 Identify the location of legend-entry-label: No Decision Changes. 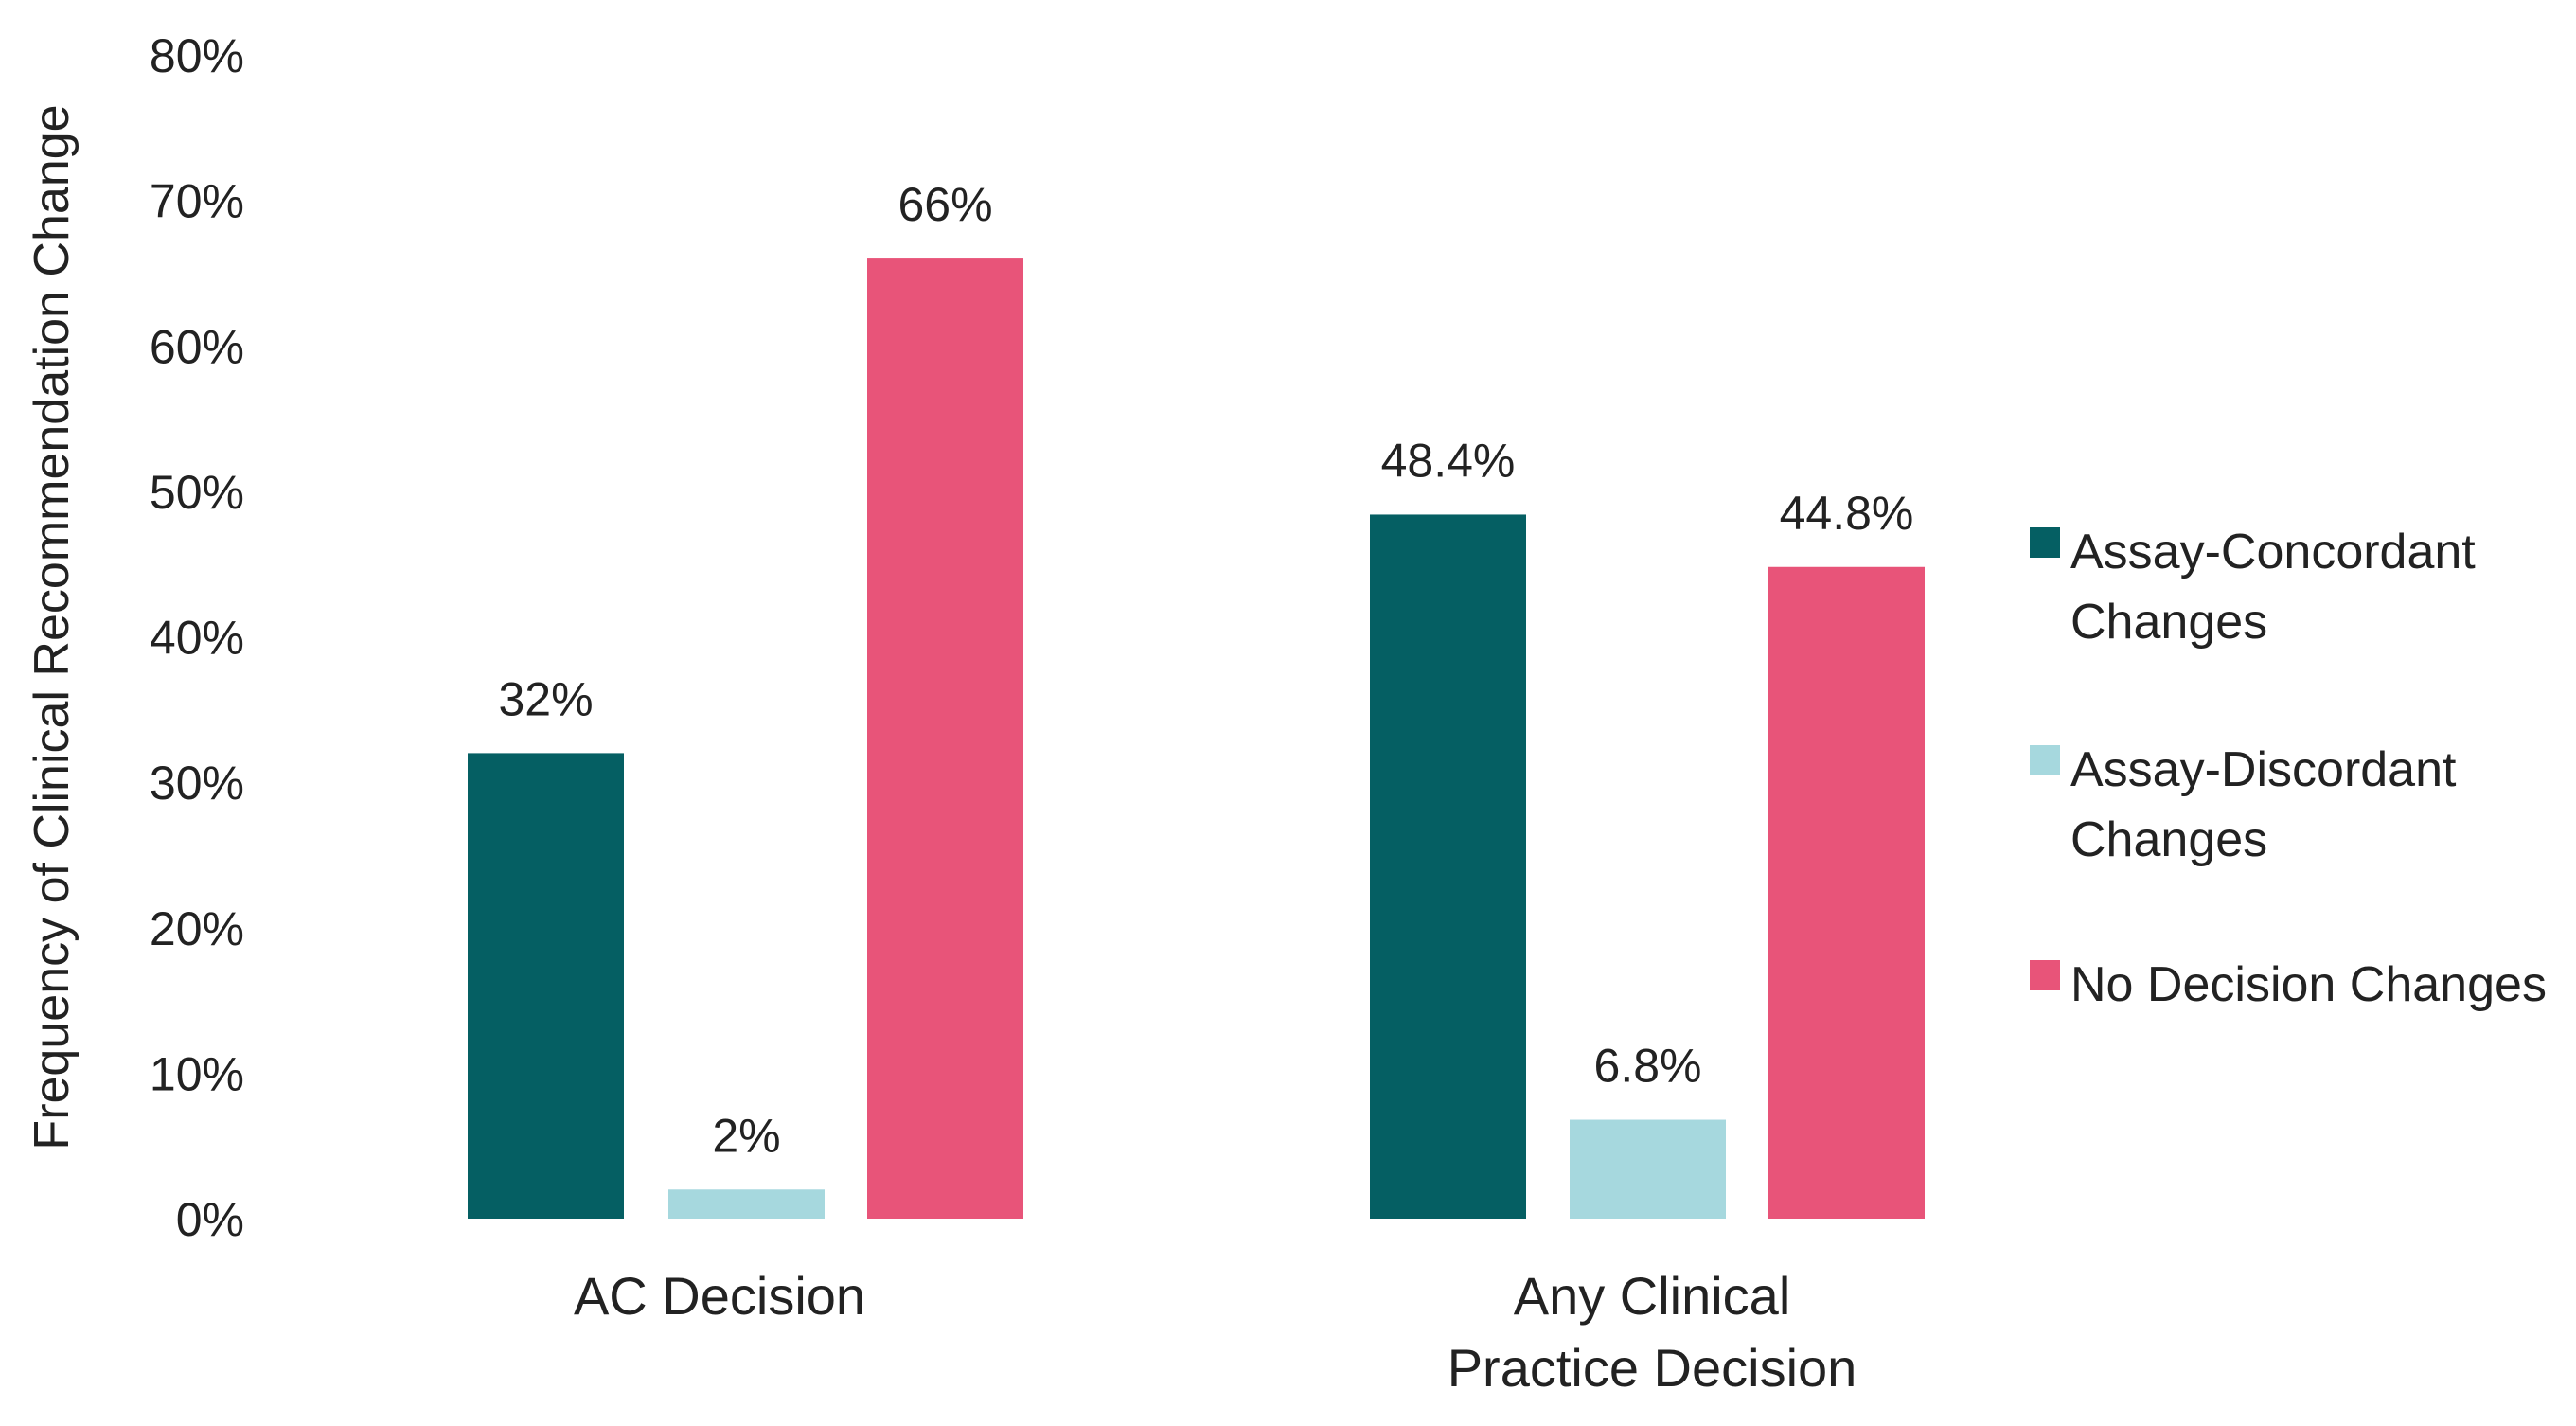
(2309, 984).